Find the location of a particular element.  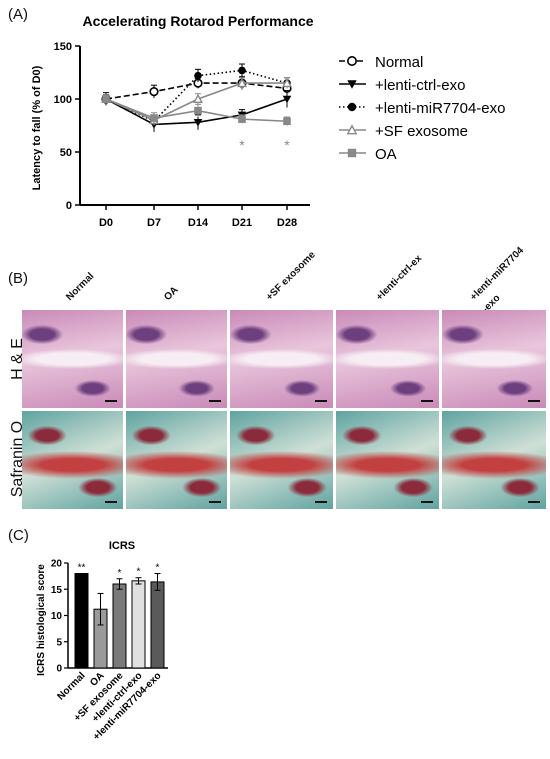

chart-a-x-tick-label: D0 is located at coordinates (106, 223).